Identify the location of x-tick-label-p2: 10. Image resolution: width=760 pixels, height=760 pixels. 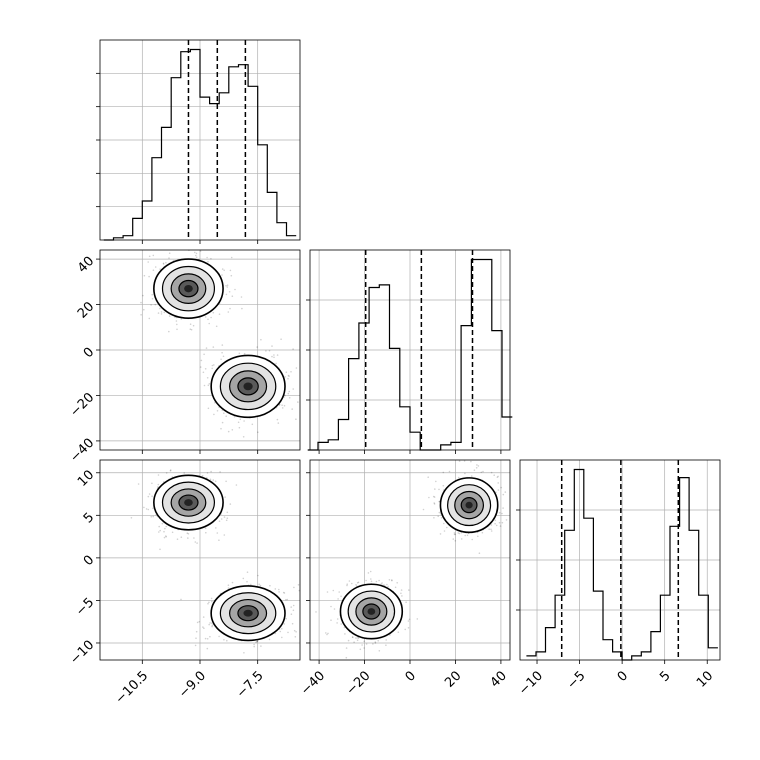
(705, 679).